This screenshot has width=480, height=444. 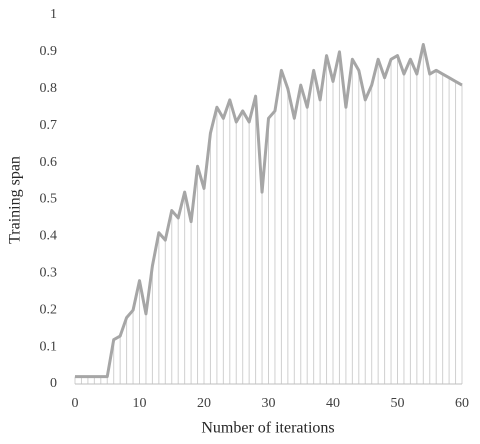 I want to click on x-tick-label: 20, so click(x=204, y=403).